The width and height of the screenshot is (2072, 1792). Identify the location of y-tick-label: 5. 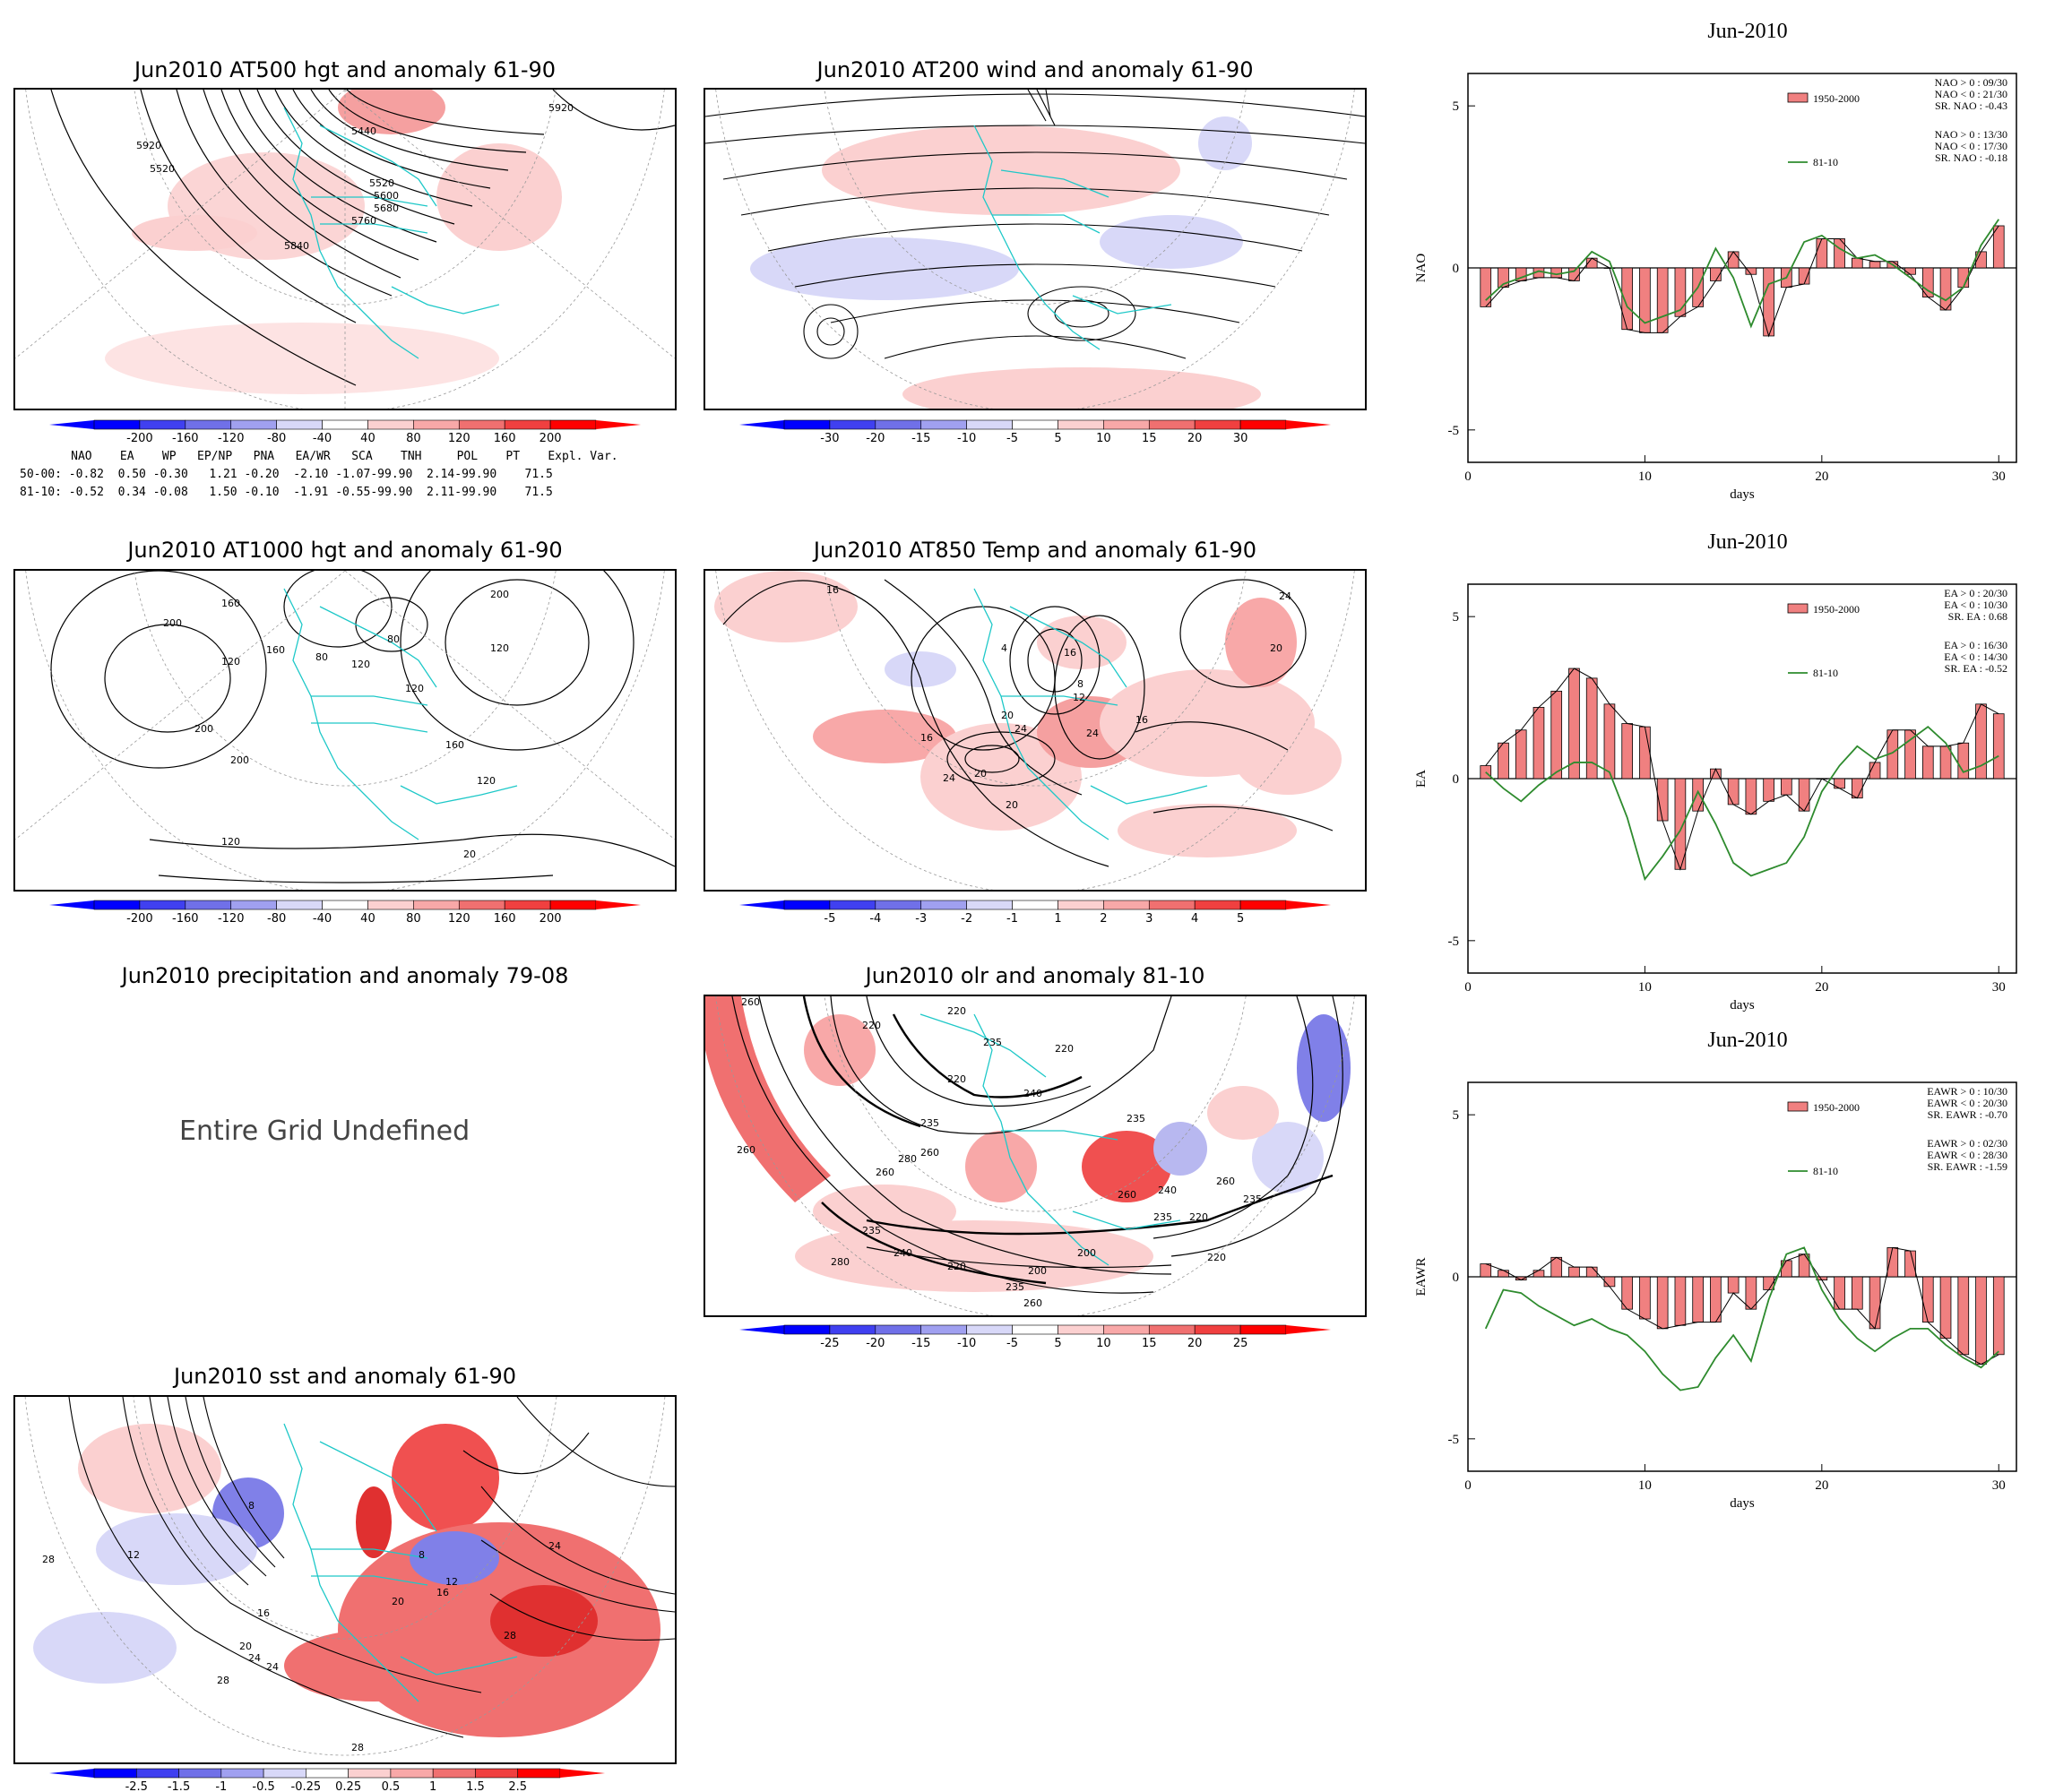
(1456, 617).